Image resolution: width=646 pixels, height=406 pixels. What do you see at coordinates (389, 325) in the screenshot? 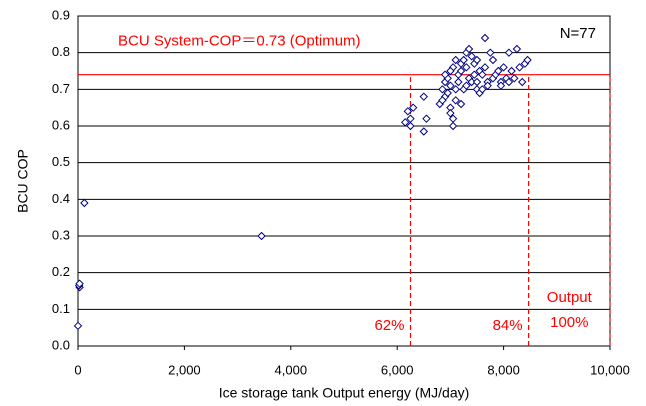
I see `annotation: 62%` at bounding box center [389, 325].